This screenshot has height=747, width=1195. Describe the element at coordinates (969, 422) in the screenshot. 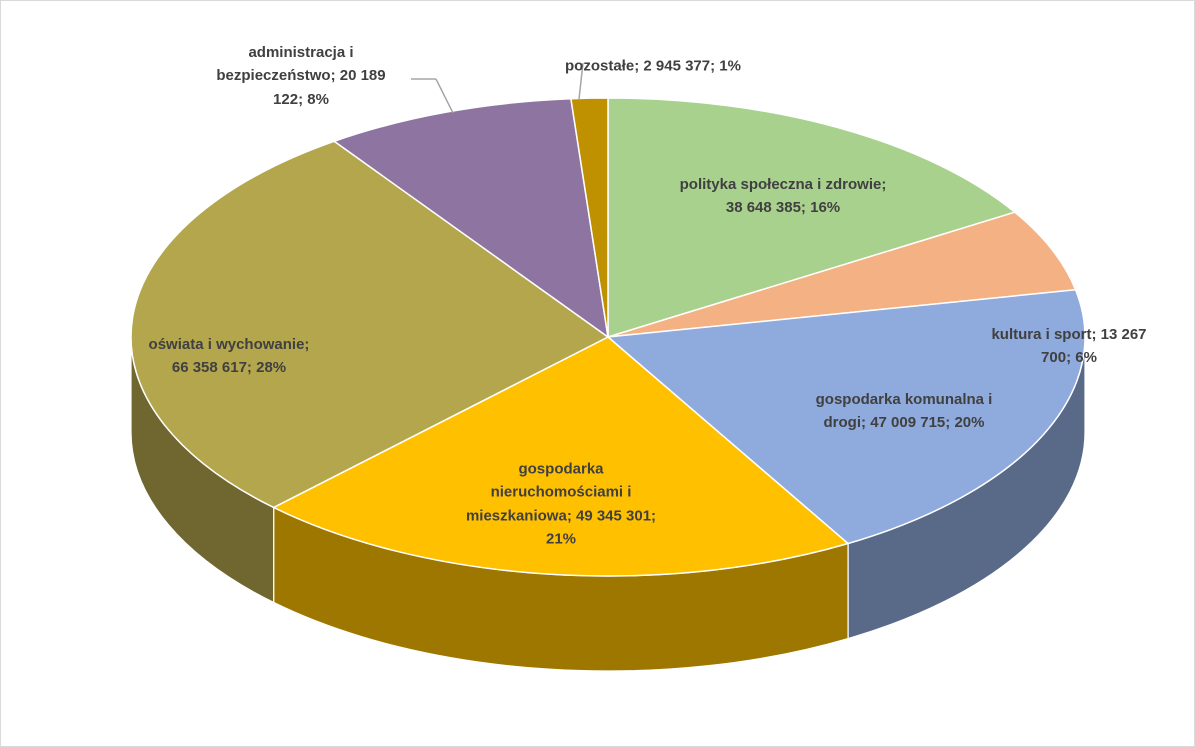

I see `label-percent: 20%` at that location.